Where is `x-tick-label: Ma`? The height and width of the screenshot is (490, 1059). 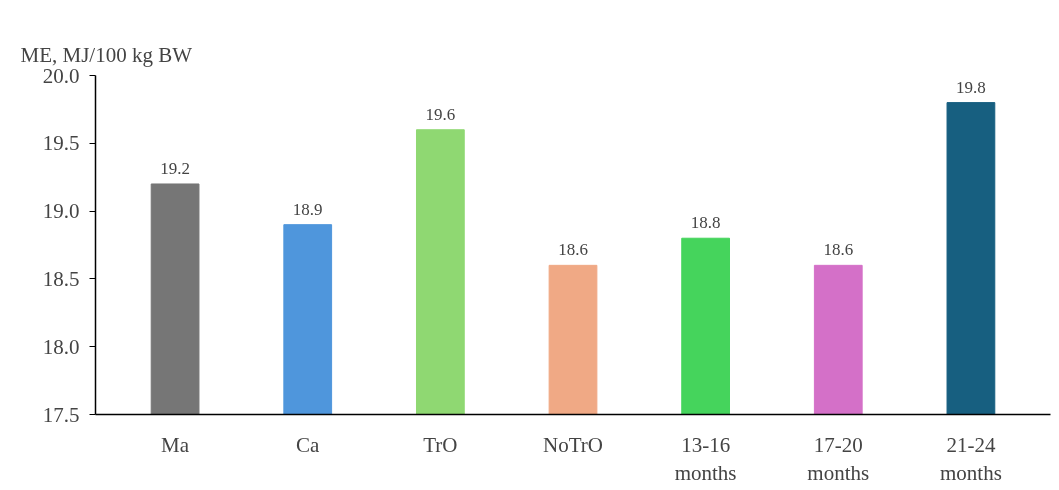
x-tick-label: Ma is located at coordinates (175, 444).